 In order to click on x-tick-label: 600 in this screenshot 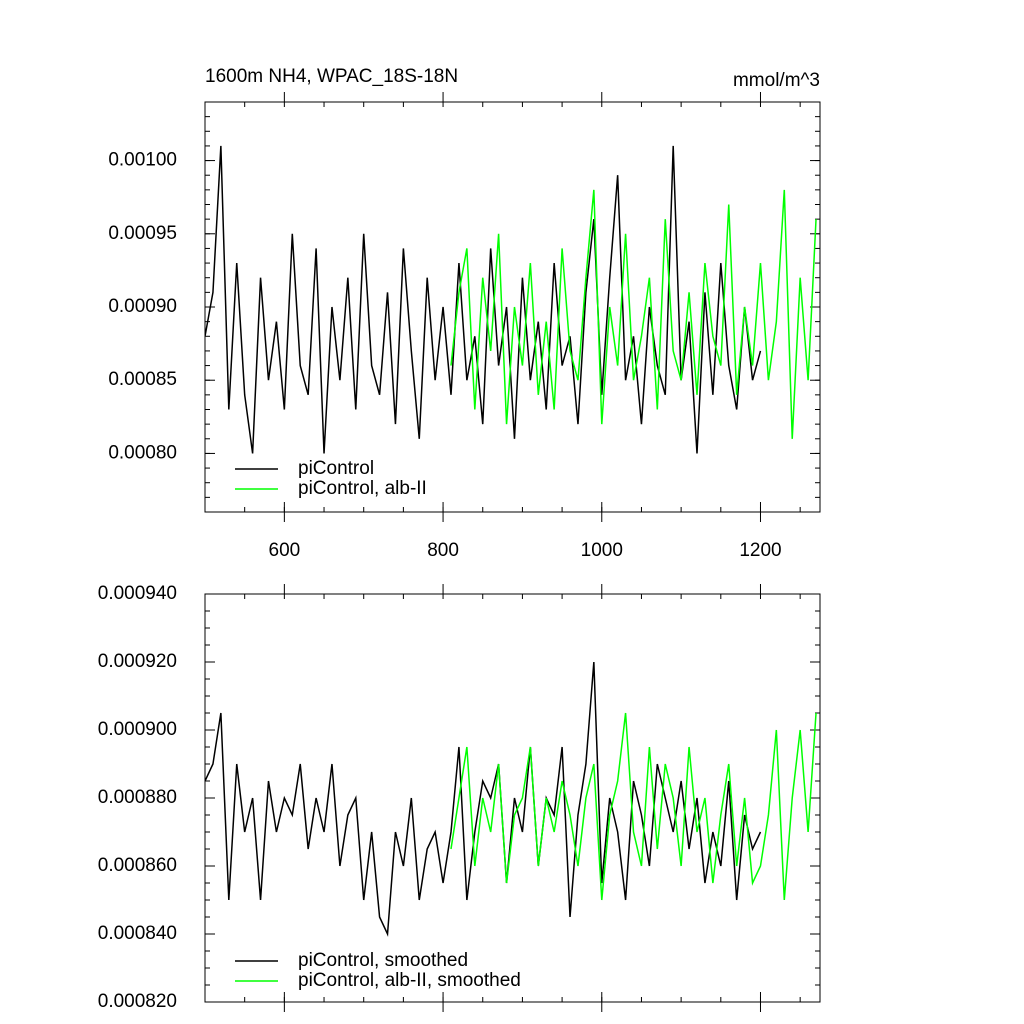, I will do `click(285, 550)`.